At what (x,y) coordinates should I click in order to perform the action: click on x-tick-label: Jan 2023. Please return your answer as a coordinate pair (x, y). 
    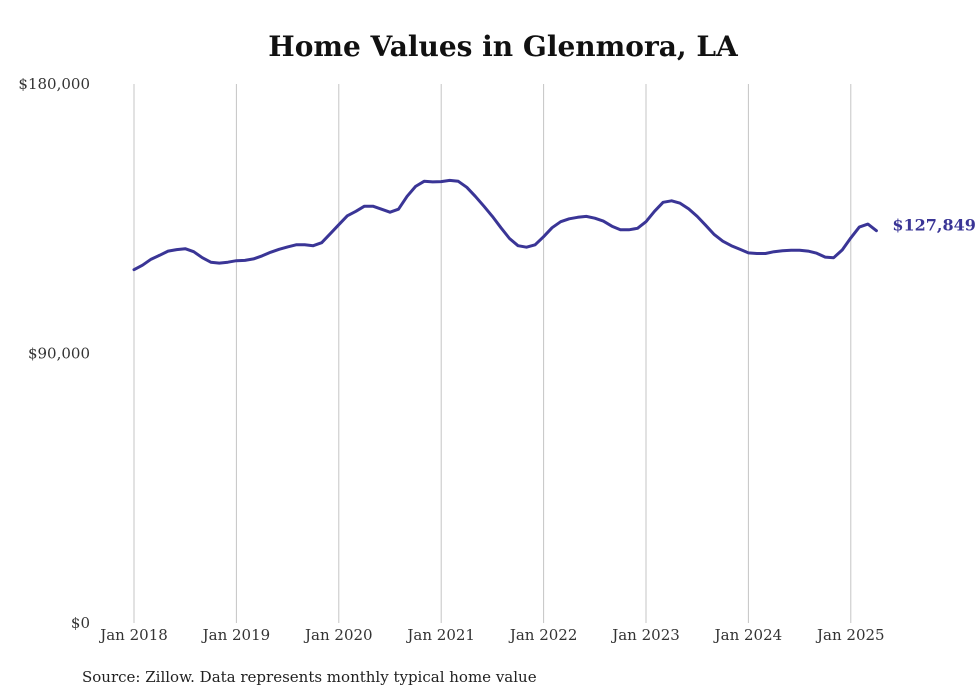
    Looking at the image, I should click on (645, 635).